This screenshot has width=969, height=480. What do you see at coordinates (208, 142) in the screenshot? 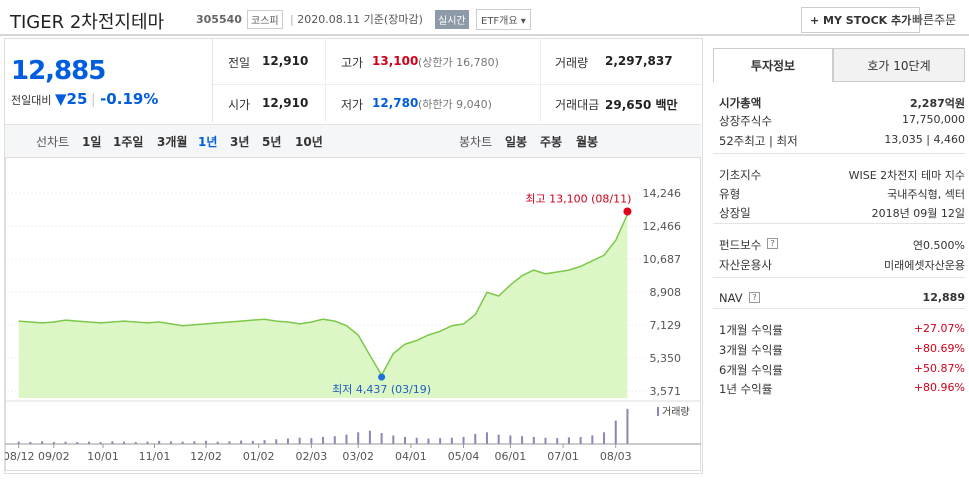
I see `period-tab: 1년` at bounding box center [208, 142].